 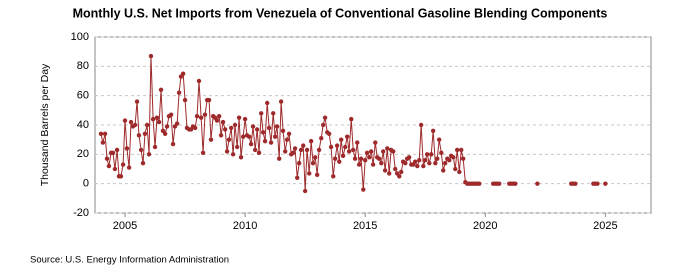 I want to click on y-axis-label: Thousand Barrels per Day, so click(x=45, y=124).